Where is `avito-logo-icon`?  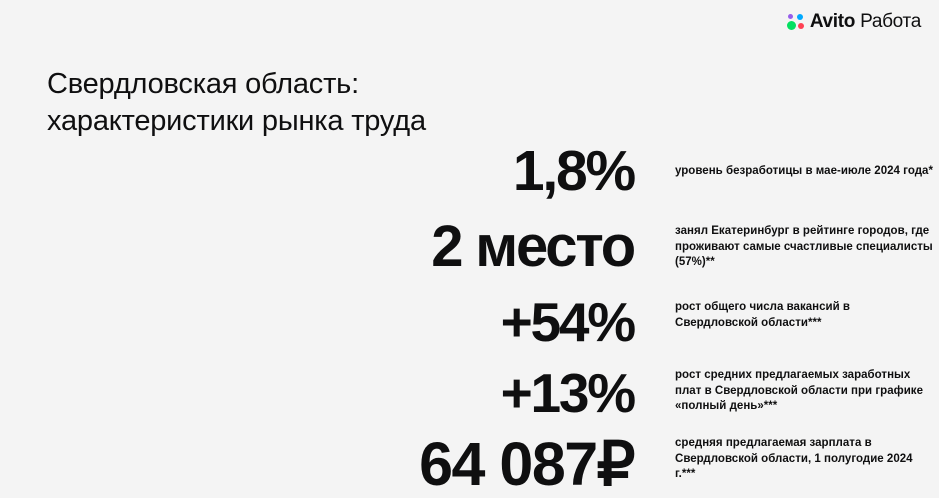 avito-logo-icon is located at coordinates (795, 22).